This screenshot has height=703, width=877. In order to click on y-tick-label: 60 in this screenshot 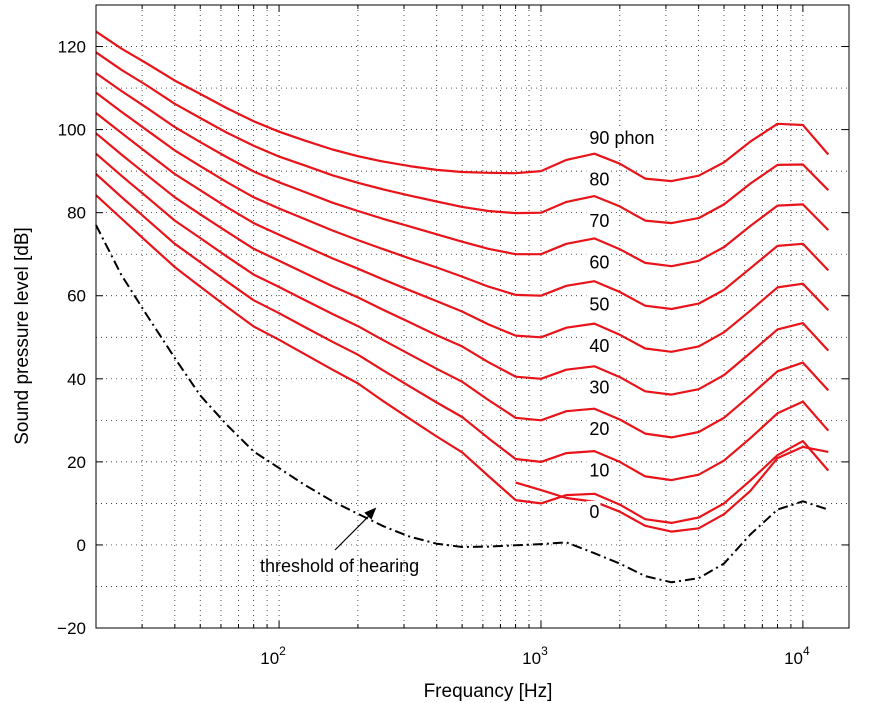, I will do `click(76, 296)`.